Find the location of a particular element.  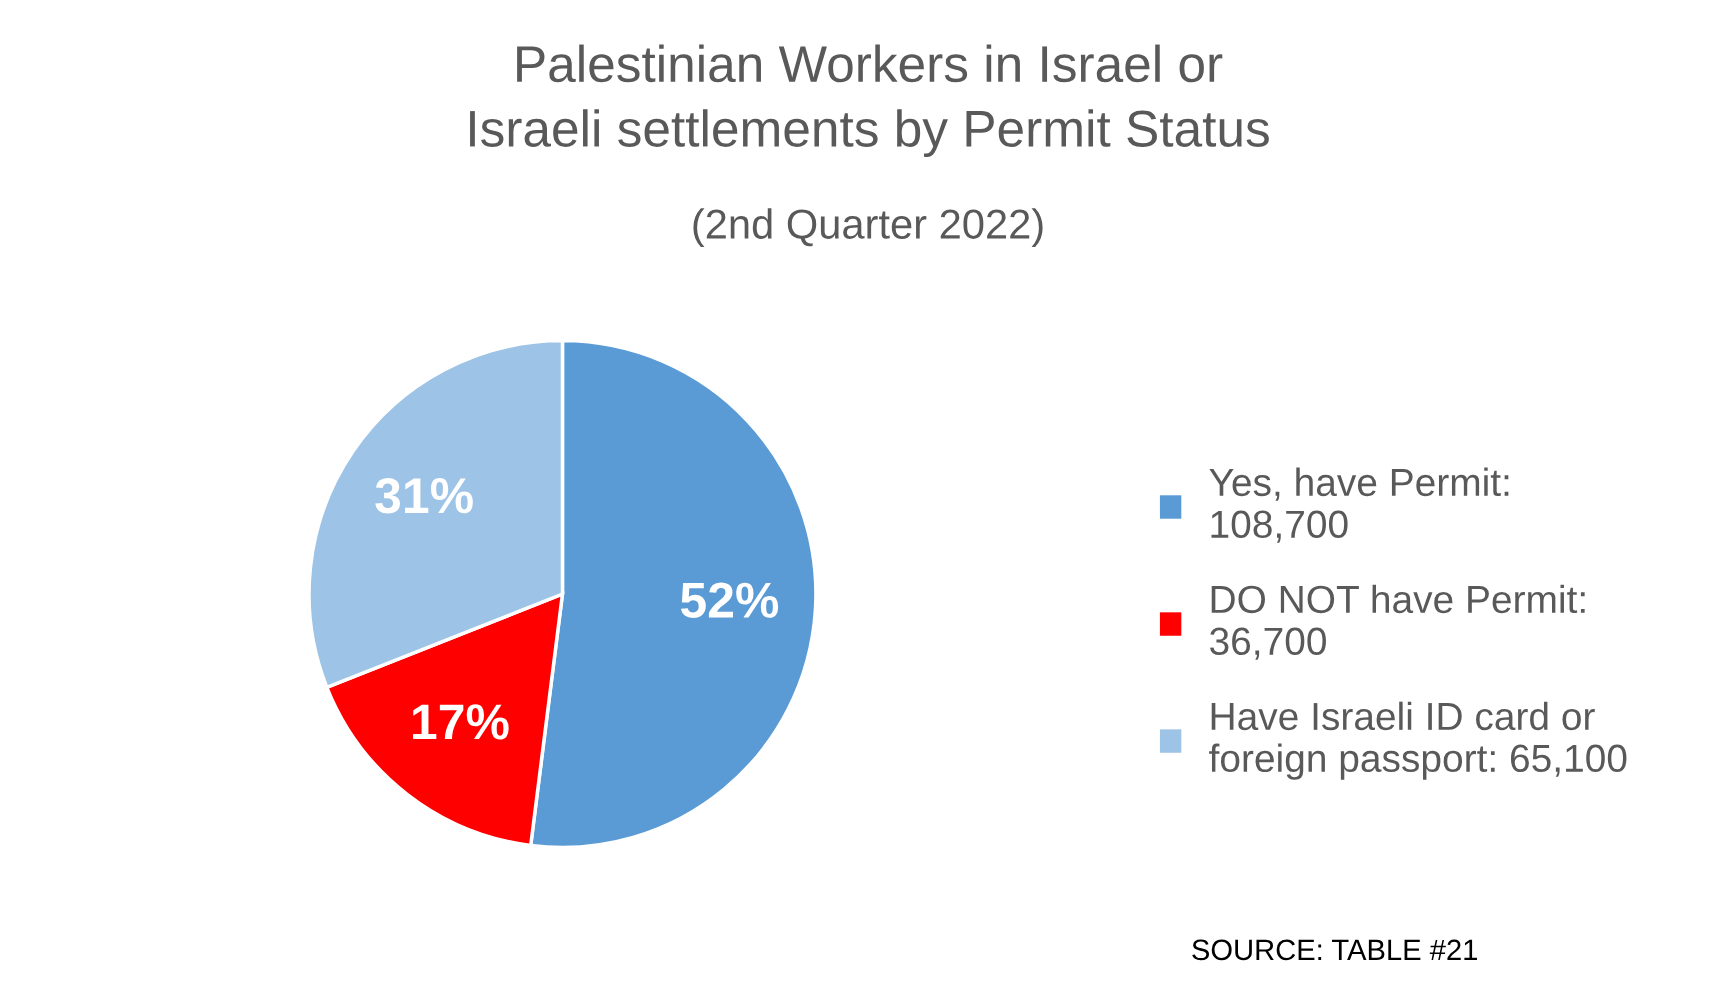

chart-title: Palestinian Workers in Israel or Israeli settlements by Permit Status is located at coordinates (869, 101).